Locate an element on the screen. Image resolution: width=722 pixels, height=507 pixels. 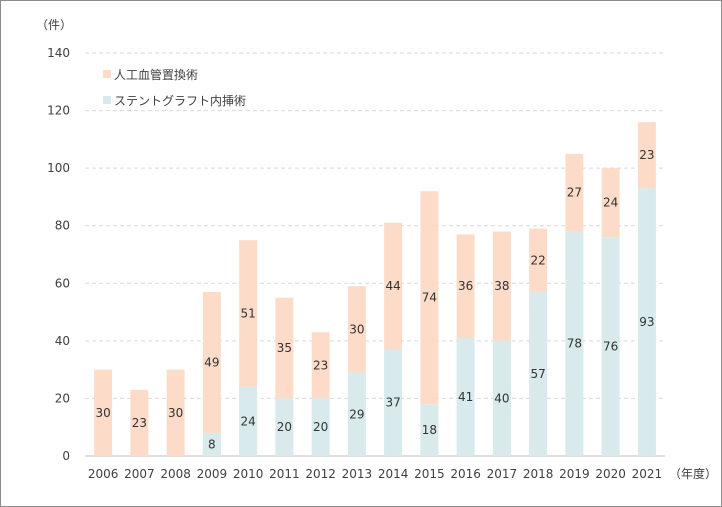
y-tick-label: 80 is located at coordinates (62, 226).